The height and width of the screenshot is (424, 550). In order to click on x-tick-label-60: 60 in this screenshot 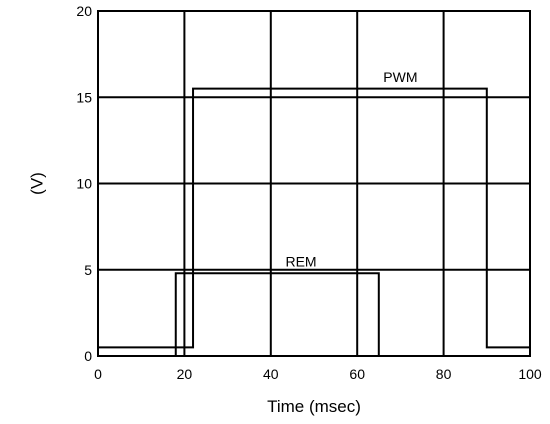, I will do `click(357, 374)`.